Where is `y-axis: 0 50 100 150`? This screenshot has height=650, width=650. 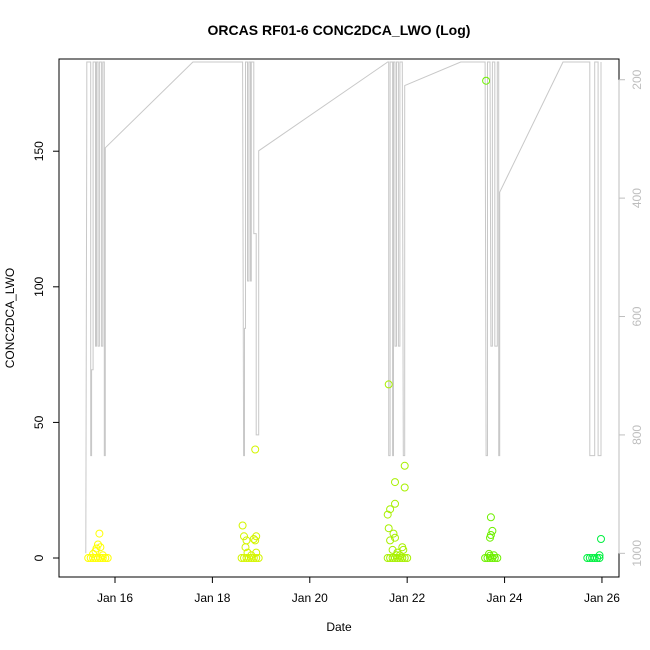 y-axis: 0 50 100 150 is located at coordinates (46, 351).